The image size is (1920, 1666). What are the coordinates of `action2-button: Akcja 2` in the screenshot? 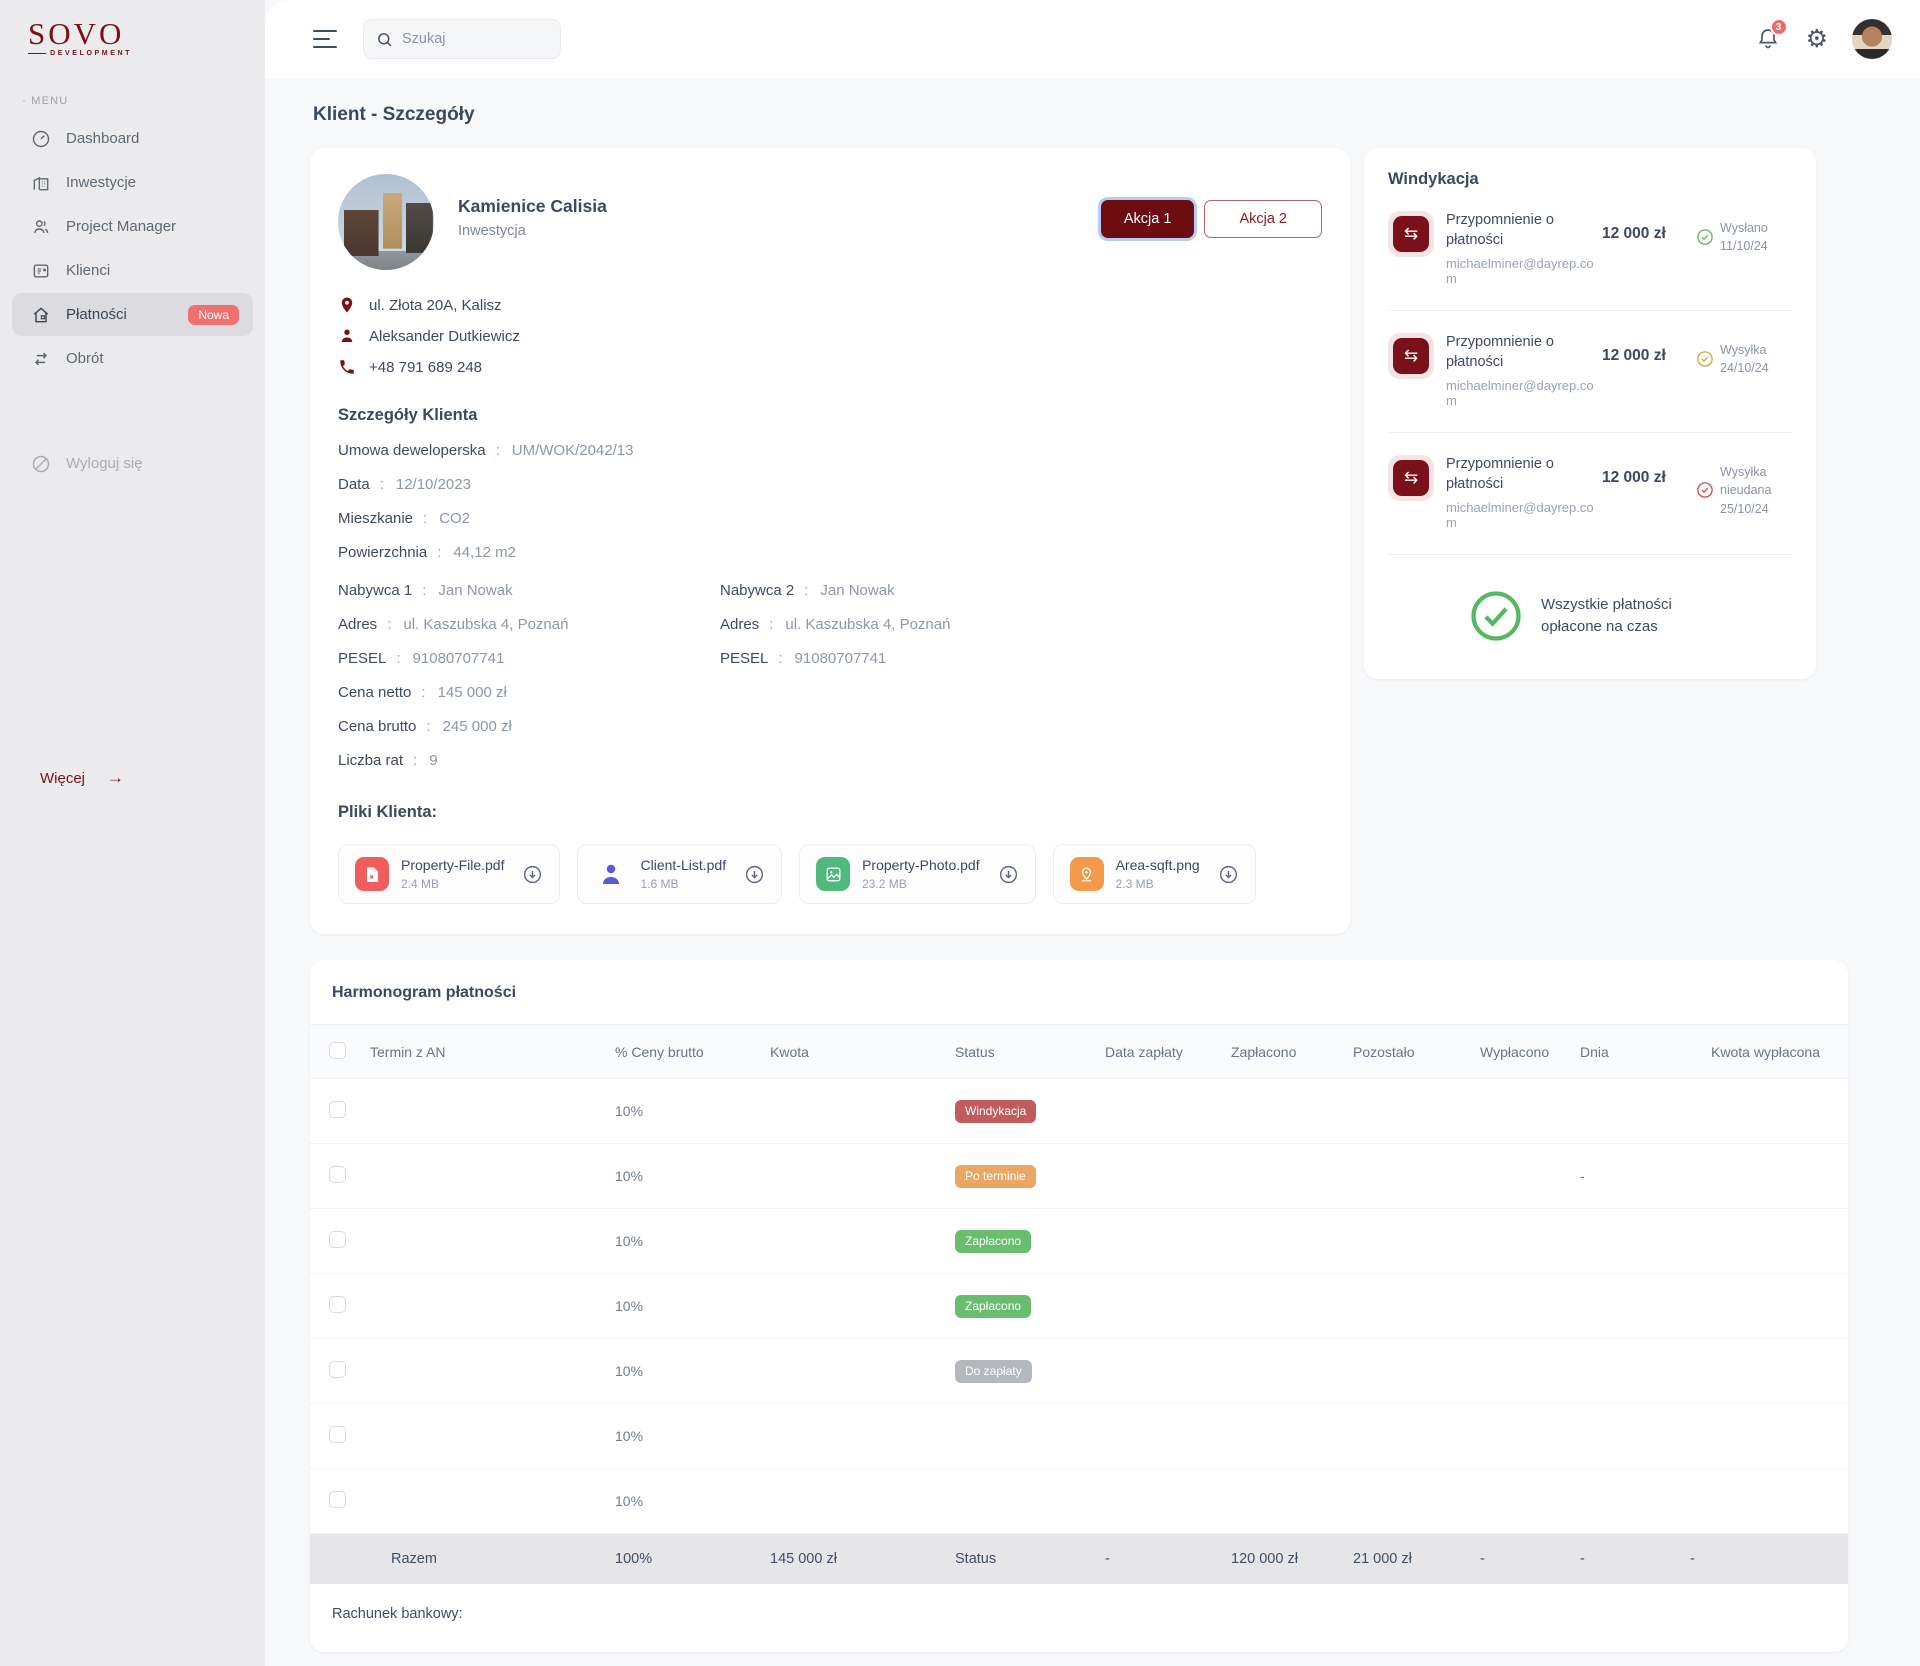 It's located at (1263, 219).